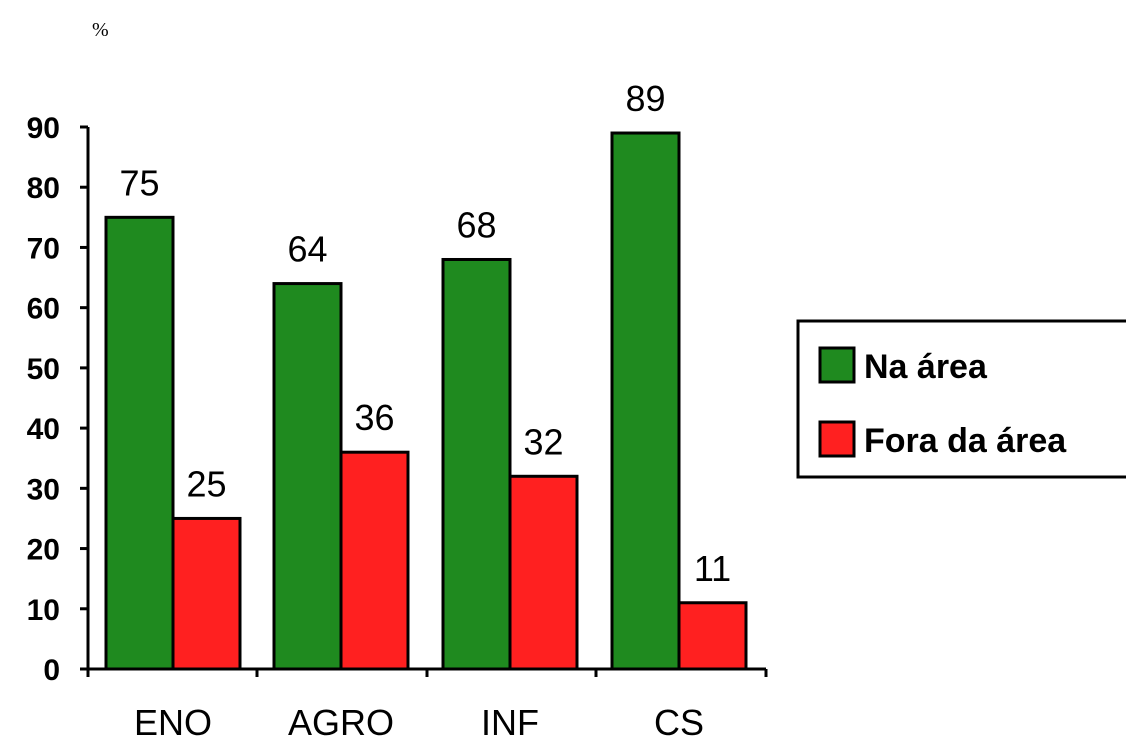 Image resolution: width=1126 pixels, height=739 pixels. What do you see at coordinates (645, 98) in the screenshot?
I see `data-label: 89` at bounding box center [645, 98].